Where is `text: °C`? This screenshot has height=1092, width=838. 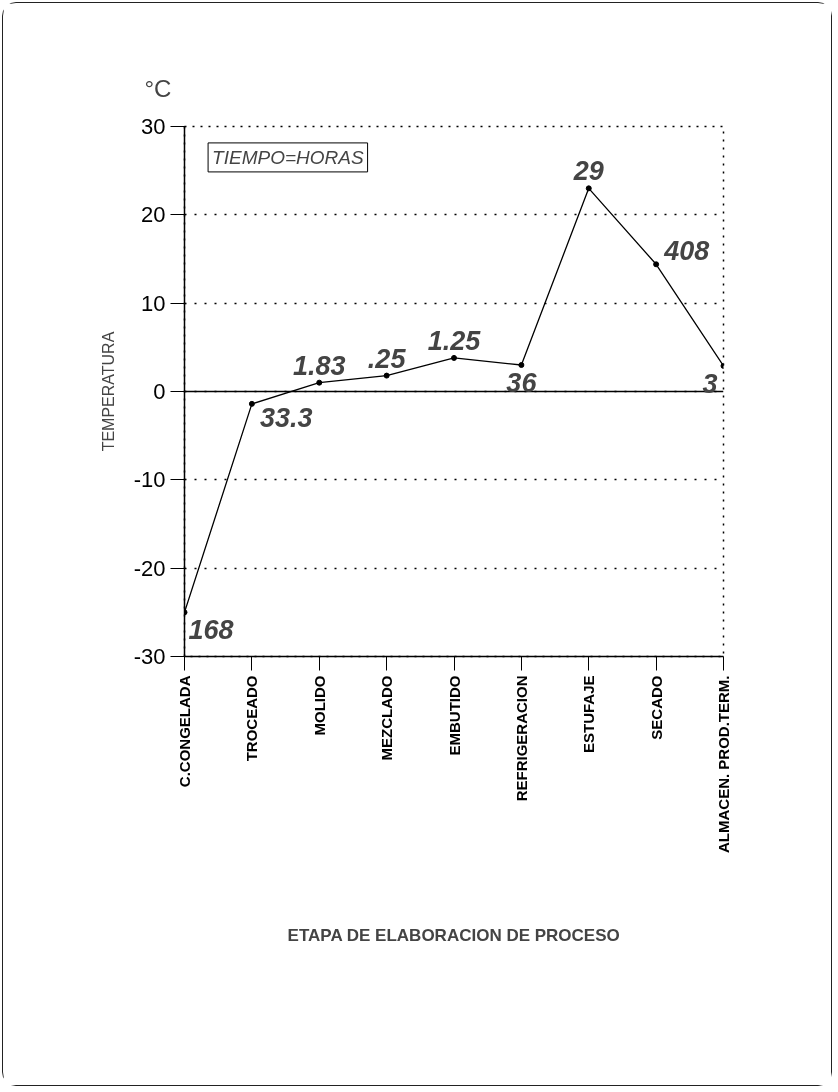 text: °C is located at coordinates (158, 88).